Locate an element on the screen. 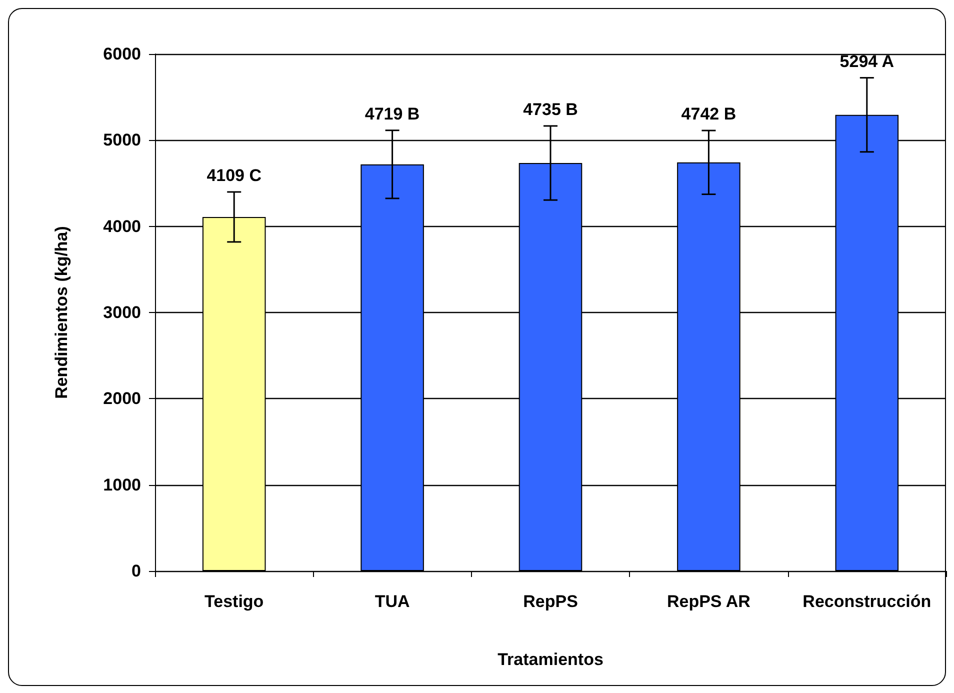 This screenshot has width=954, height=693. y-tick-label: 5000 is located at coordinates (122, 140).